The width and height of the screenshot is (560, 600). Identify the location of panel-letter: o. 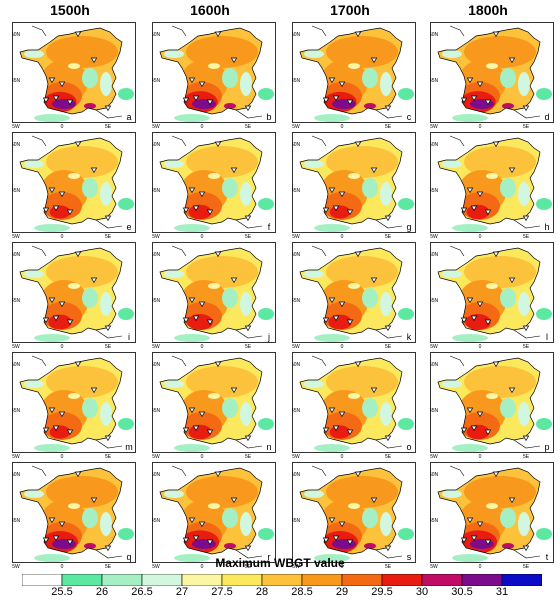
(408, 447).